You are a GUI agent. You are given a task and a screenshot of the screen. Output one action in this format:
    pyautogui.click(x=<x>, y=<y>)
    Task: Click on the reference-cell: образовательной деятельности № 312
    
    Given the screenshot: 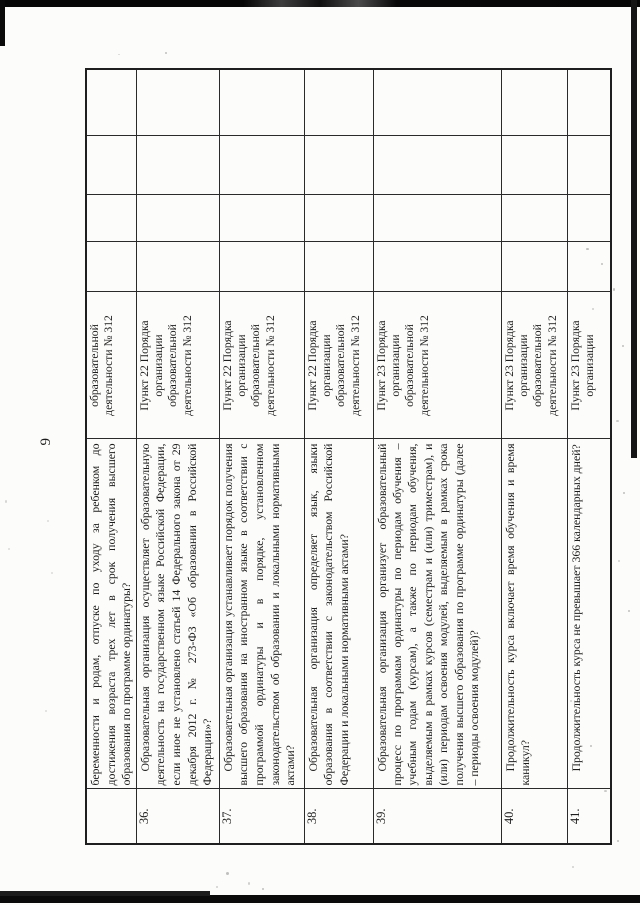 What is the action you would take?
    pyautogui.click(x=111, y=365)
    